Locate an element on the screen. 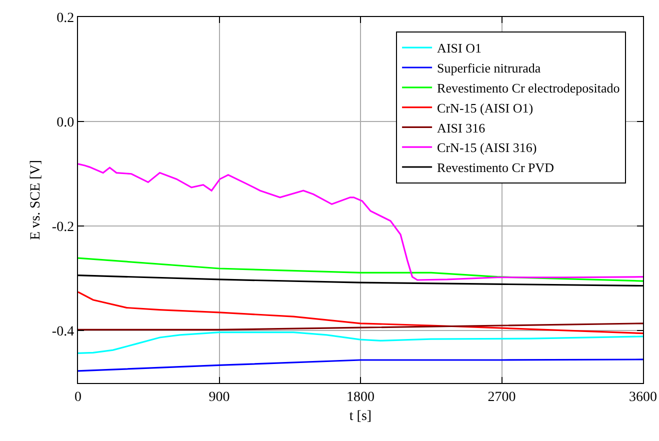  legend-label: Superficie nitrurada is located at coordinates (489, 68).